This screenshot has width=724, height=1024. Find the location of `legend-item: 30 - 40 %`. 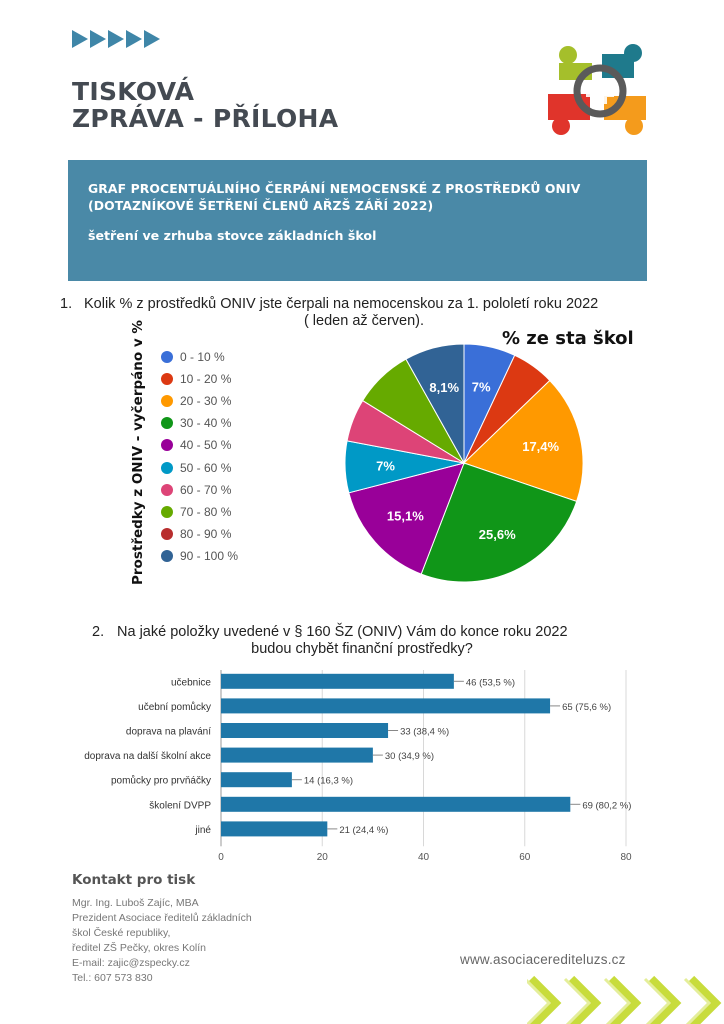

legend-item: 30 - 40 % is located at coordinates (199, 423).